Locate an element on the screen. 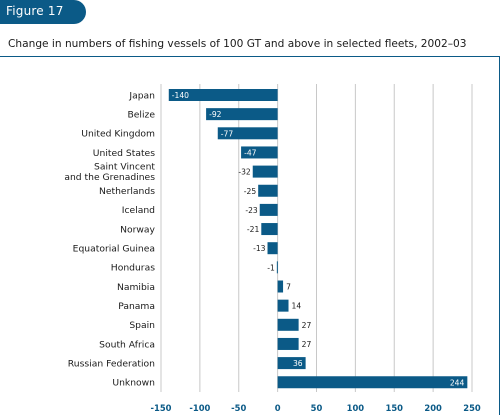 This screenshot has width=500, height=415. category-label: Unknown is located at coordinates (133, 383).